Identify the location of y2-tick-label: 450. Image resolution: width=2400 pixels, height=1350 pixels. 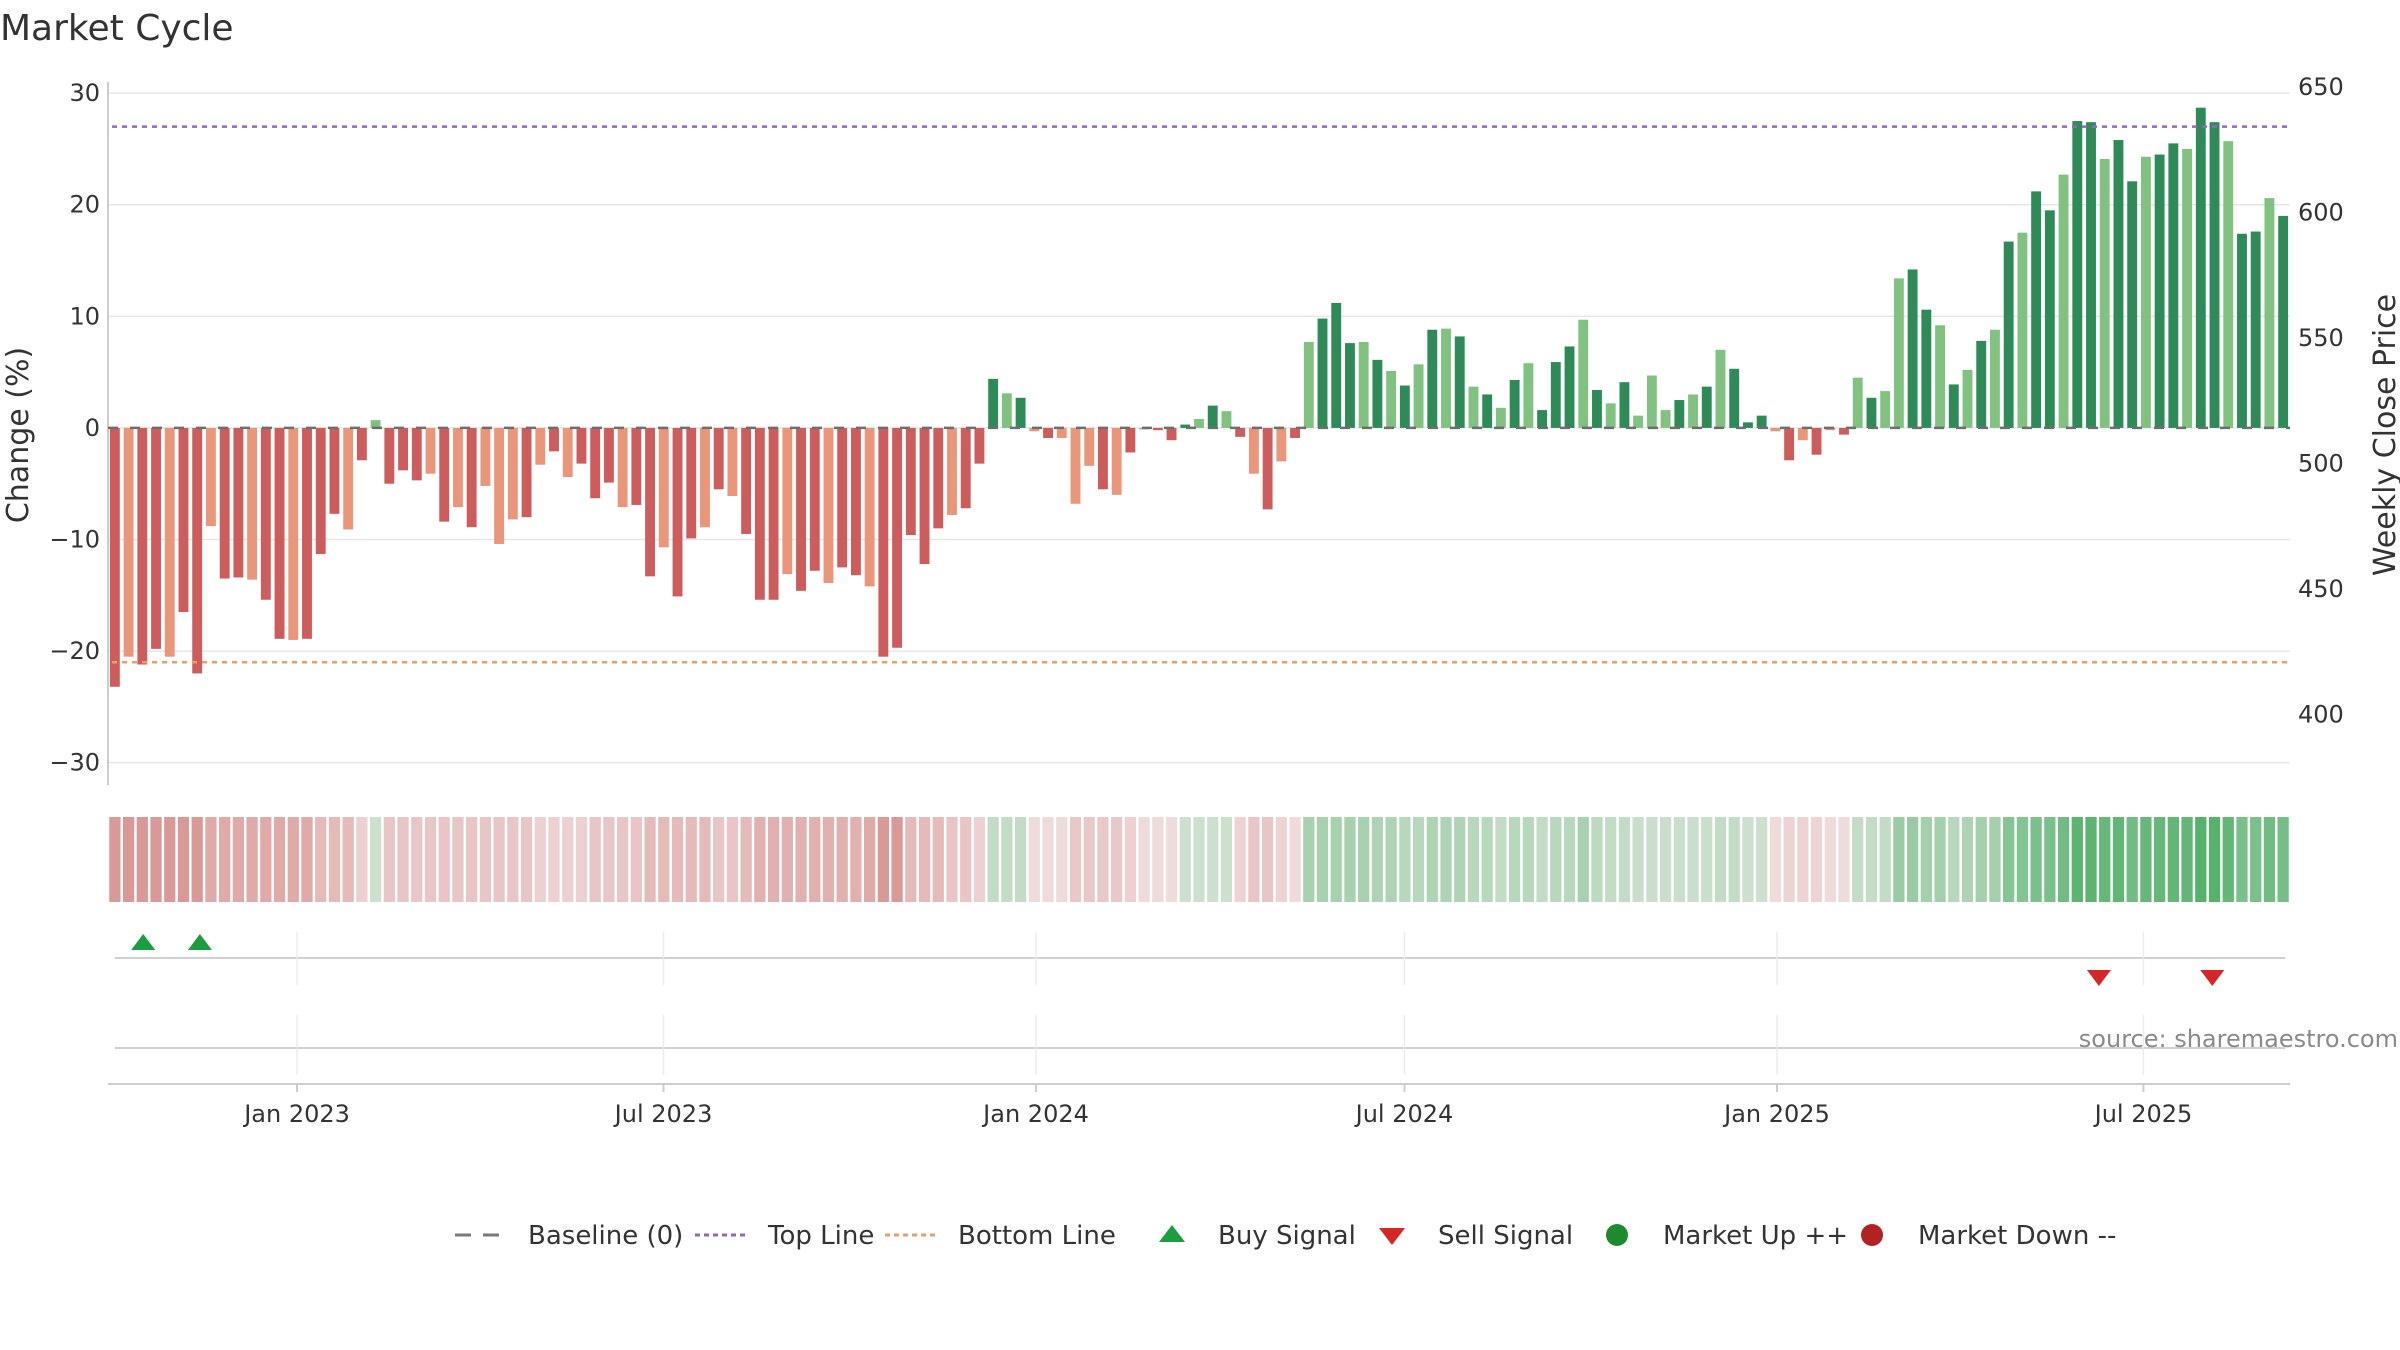
(2321, 589).